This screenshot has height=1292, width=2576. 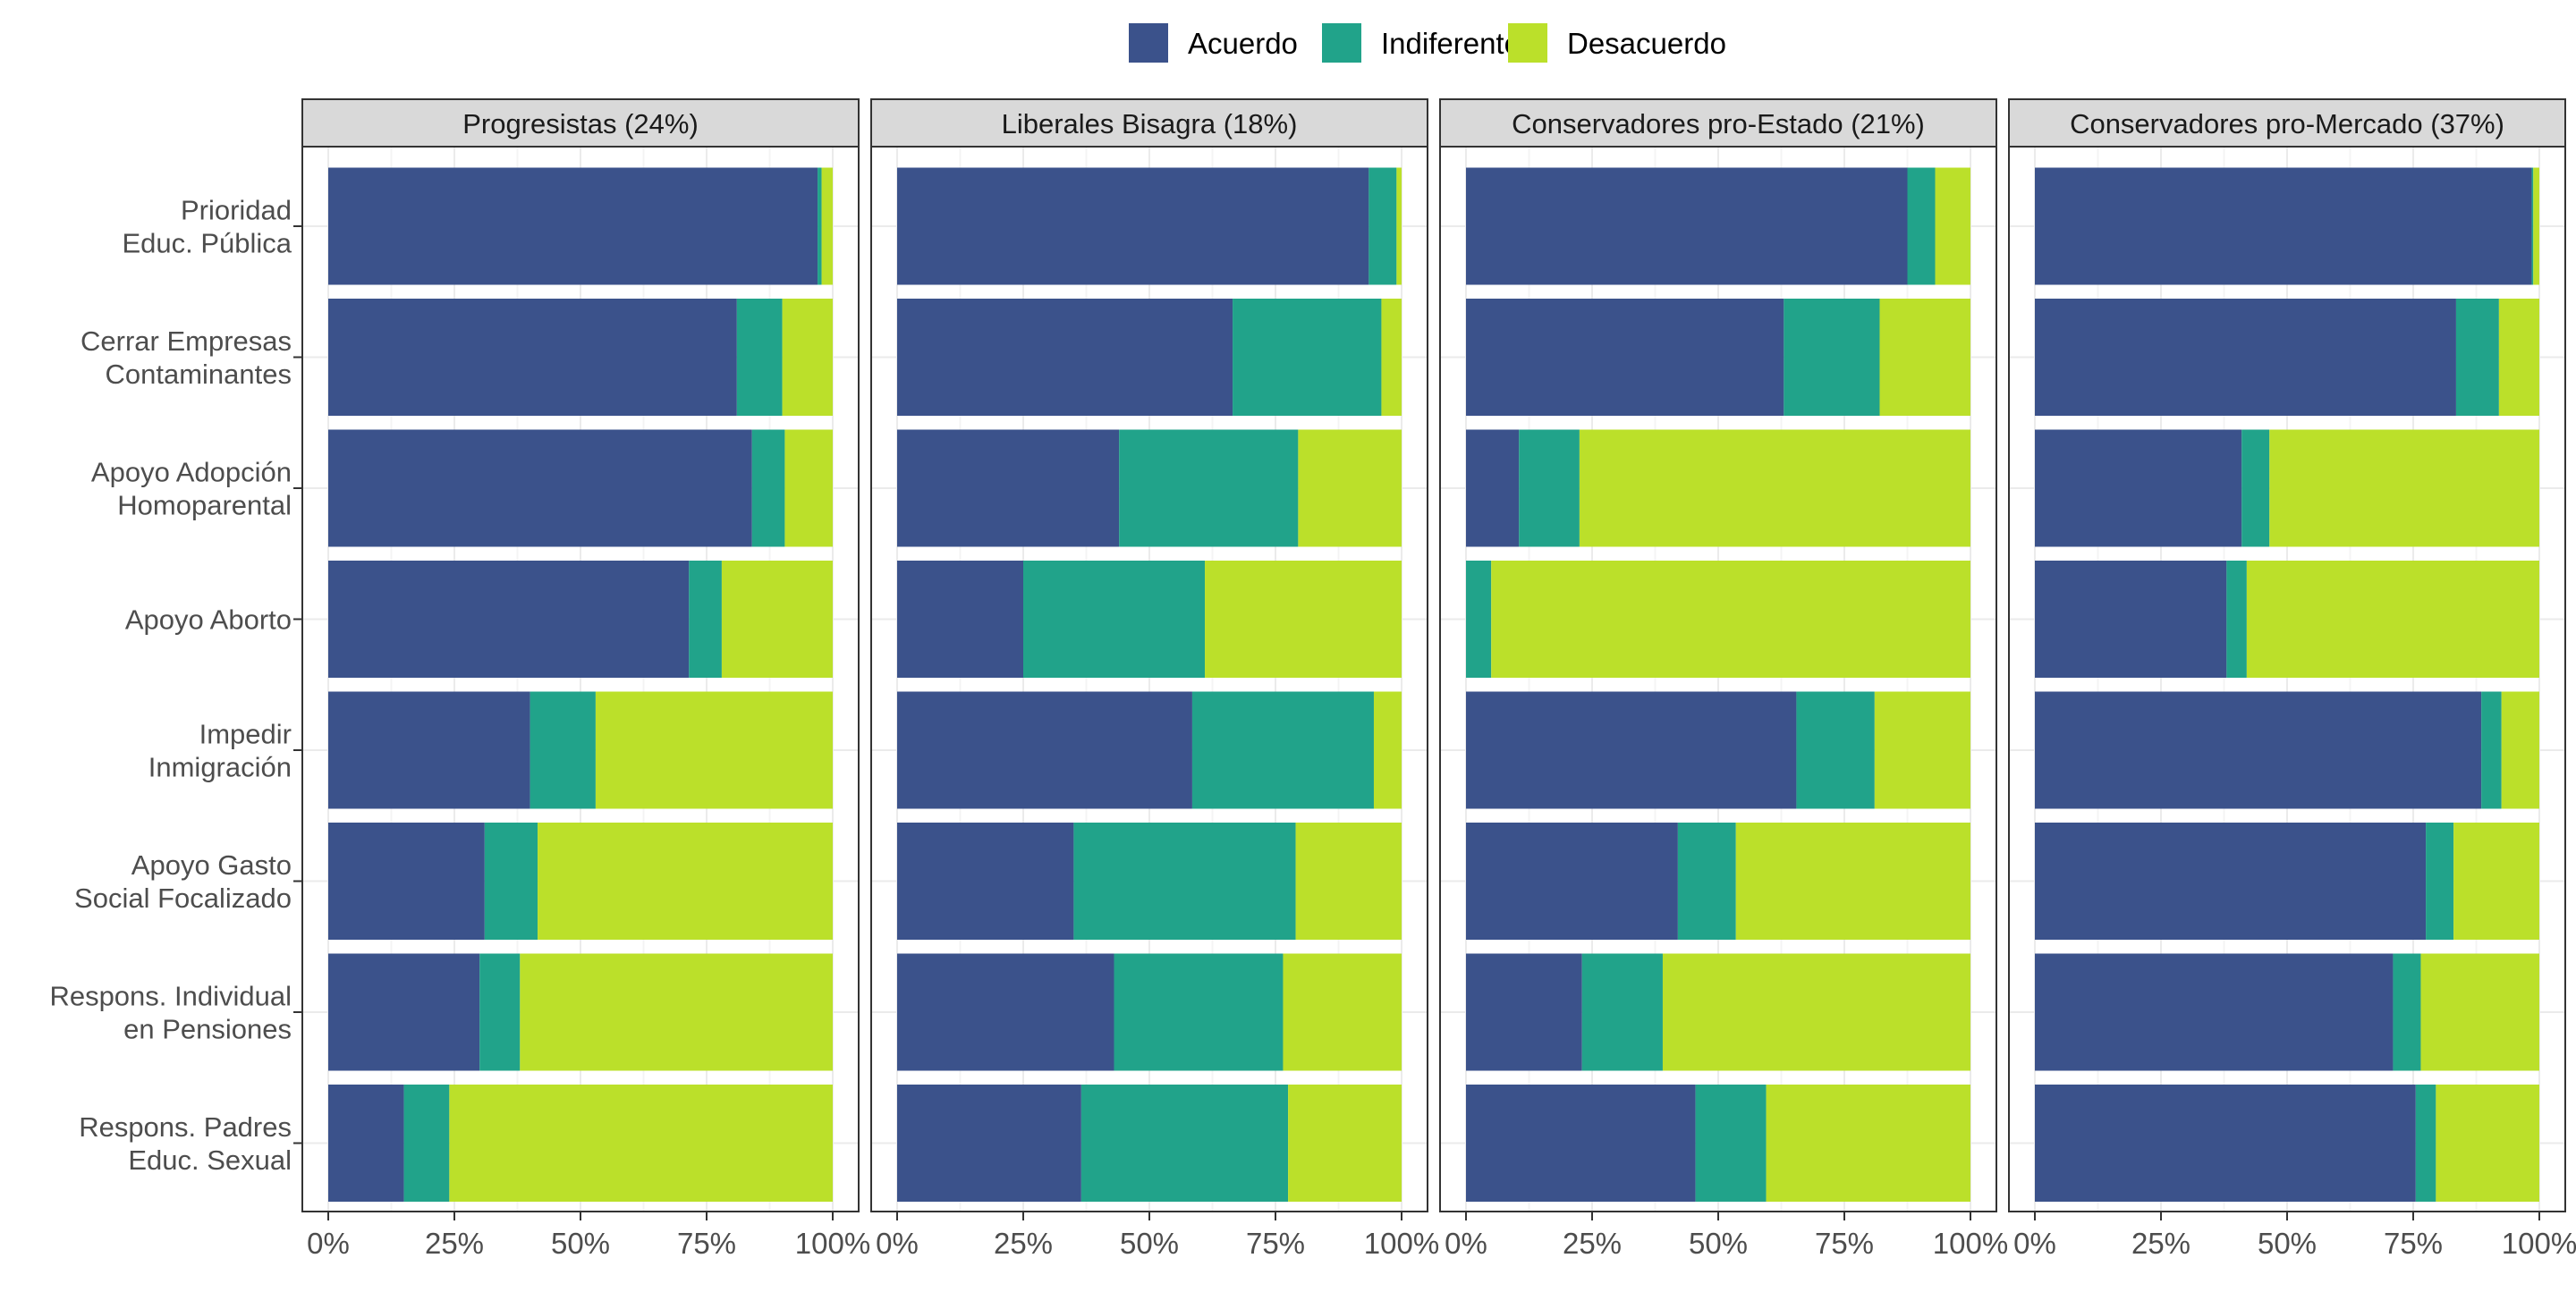 What do you see at coordinates (2287, 1244) in the screenshot?
I see `x-tick-label: 50%` at bounding box center [2287, 1244].